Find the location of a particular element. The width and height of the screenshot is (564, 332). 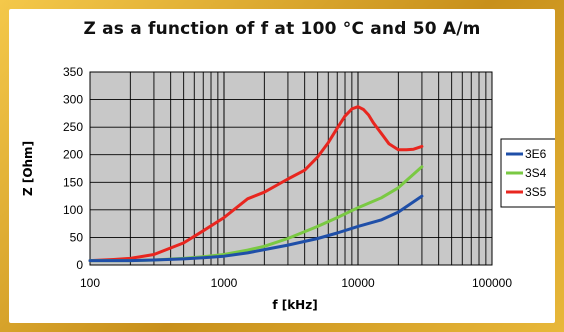

y-tick-label: 350 is located at coordinates (73, 72).